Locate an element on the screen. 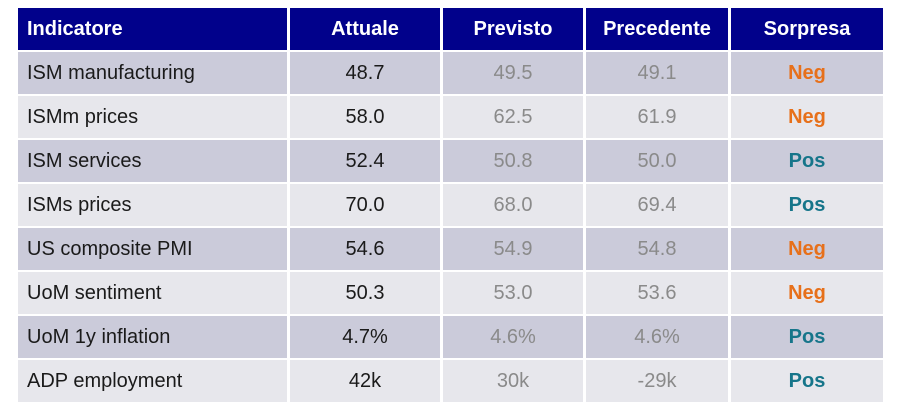 The width and height of the screenshot is (903, 420). col-header-attuale: Attuale is located at coordinates (366, 30).